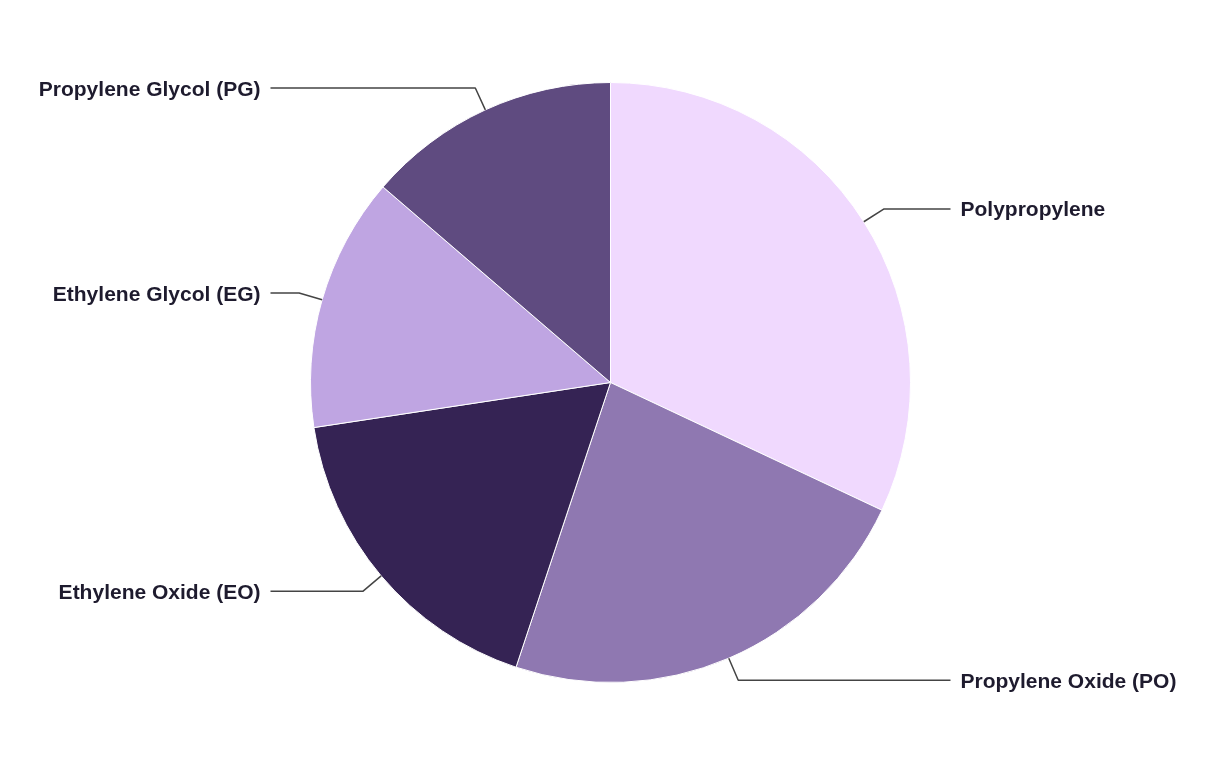 The image size is (1220, 764). Describe the element at coordinates (159, 591) in the screenshot. I see `slice-label: Ethylene Oxide (EO)` at that location.